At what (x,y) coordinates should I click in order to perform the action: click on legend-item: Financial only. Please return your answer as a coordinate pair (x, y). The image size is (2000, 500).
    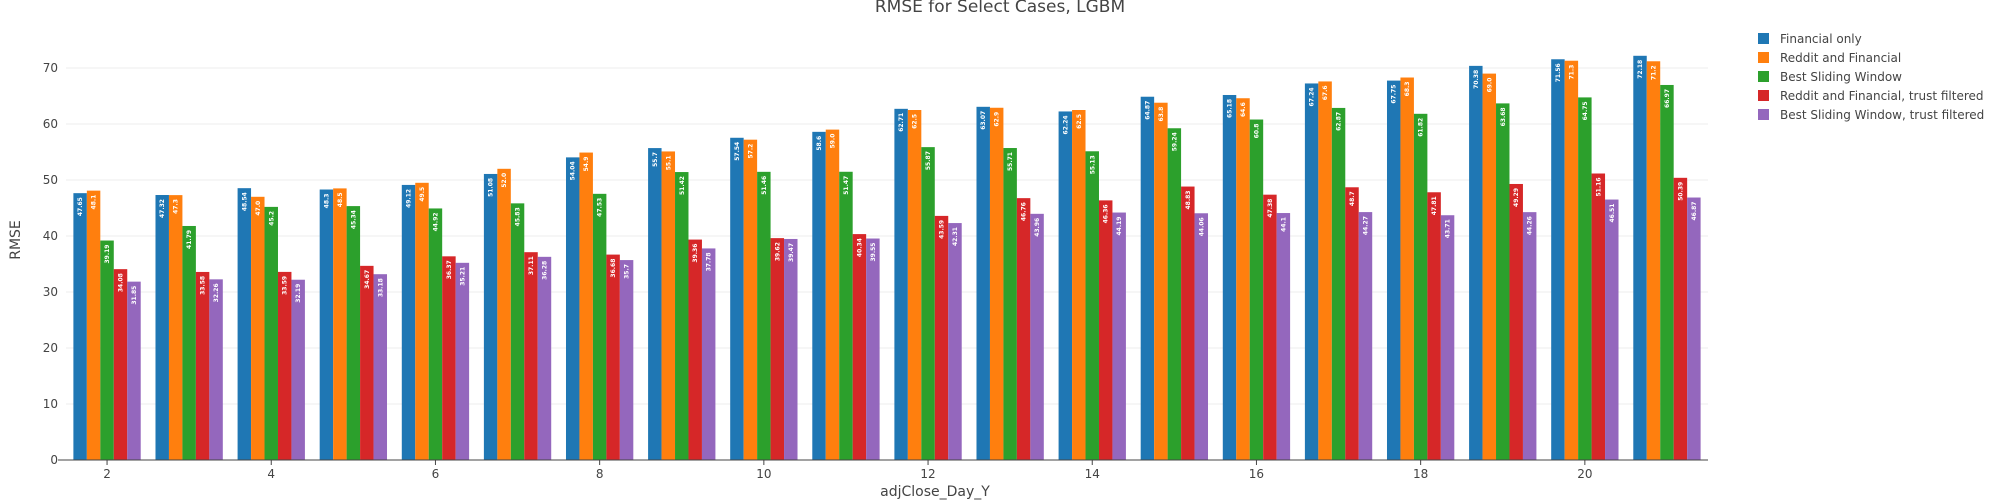
    Looking at the image, I should click on (1810, 39).